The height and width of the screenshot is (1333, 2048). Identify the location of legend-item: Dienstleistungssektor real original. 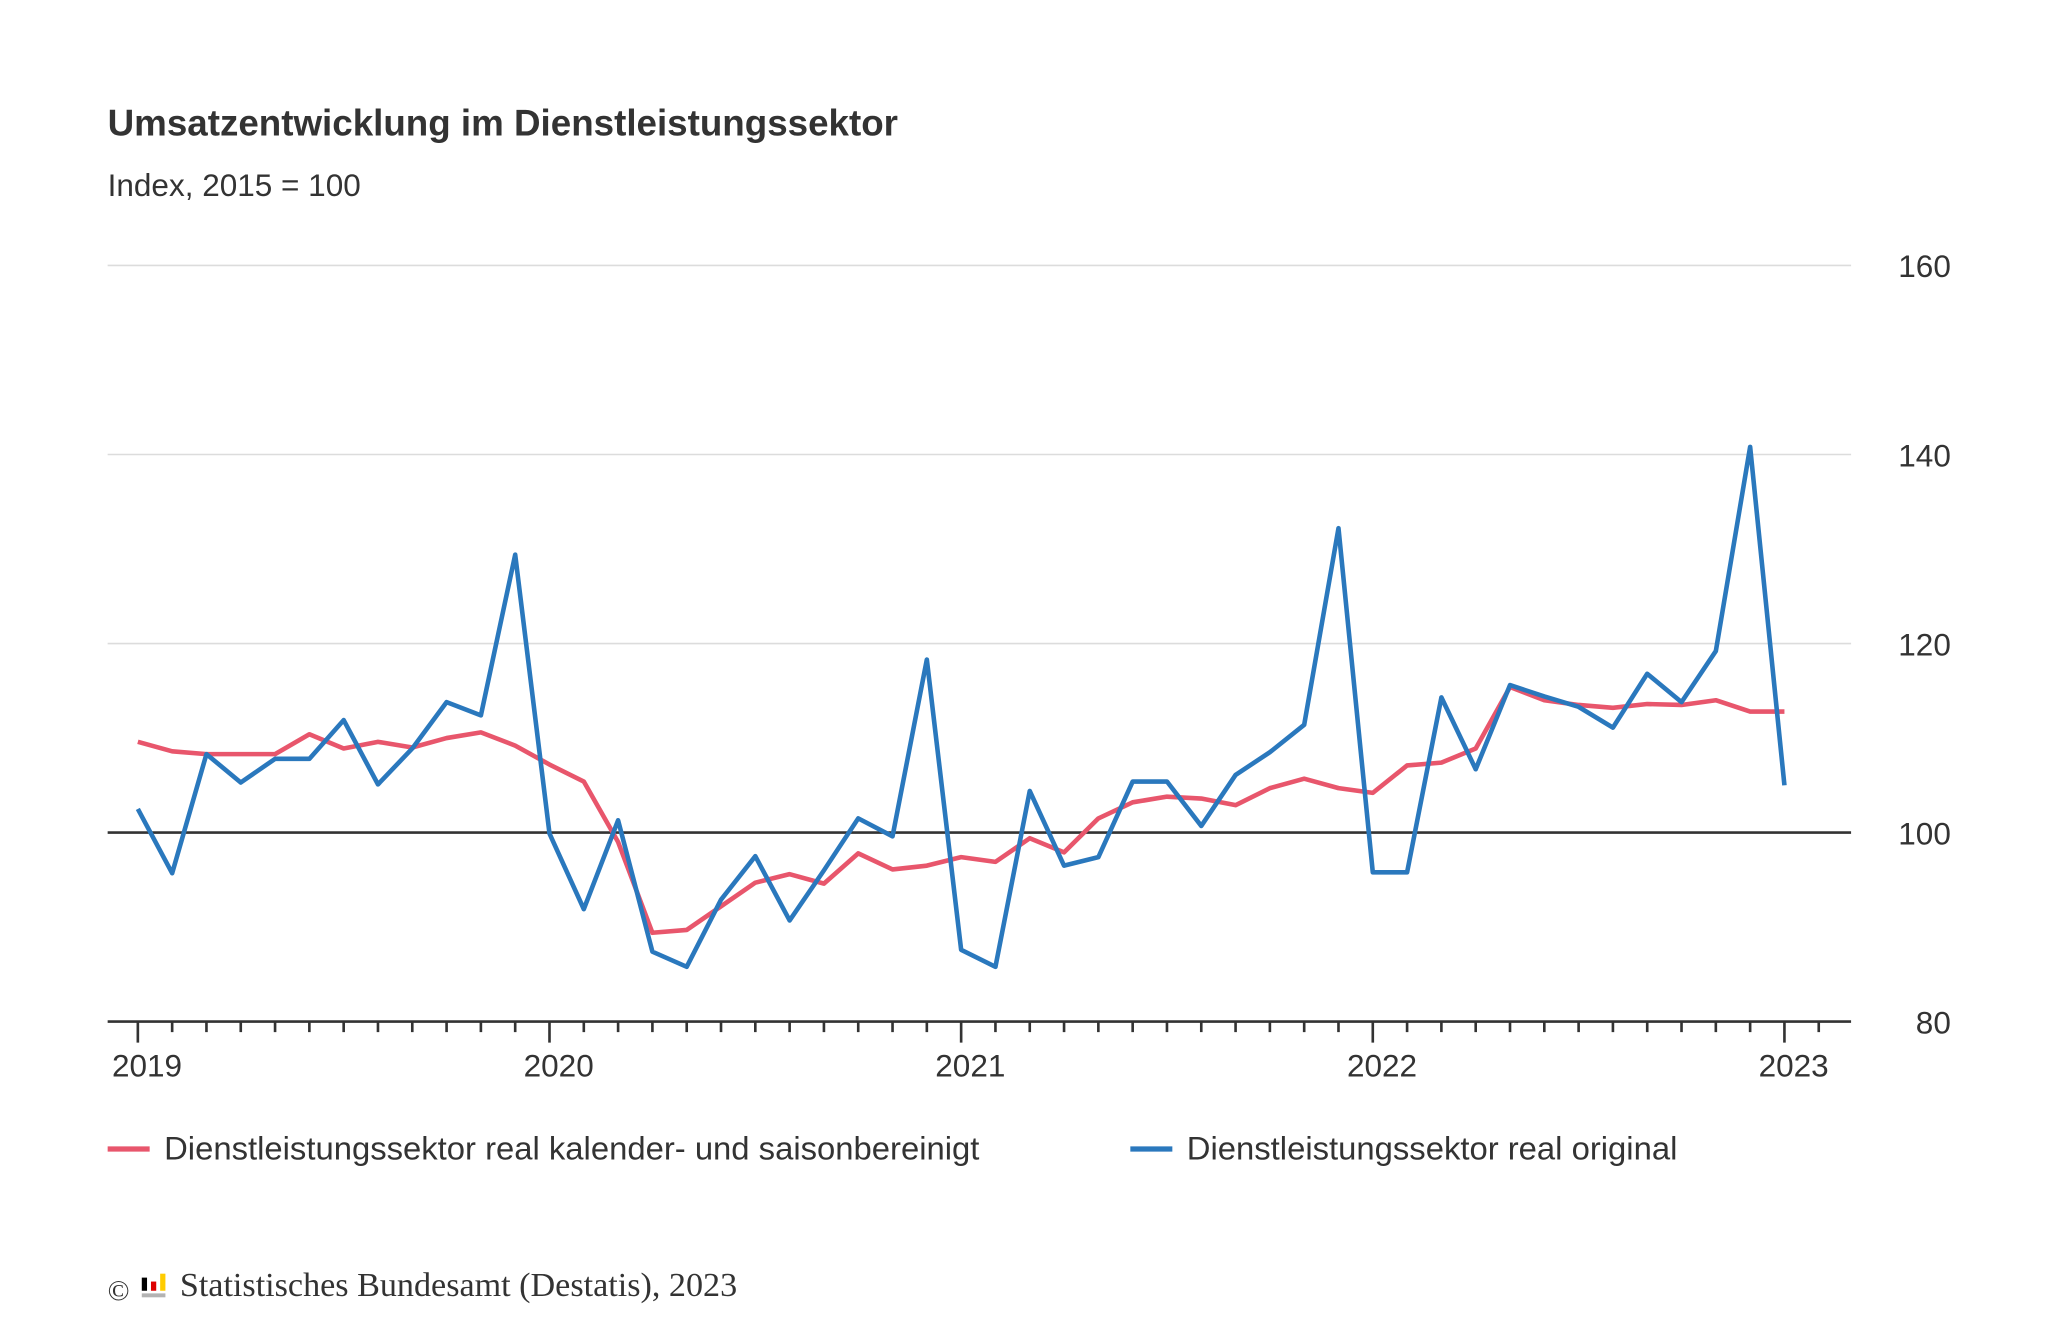
(1403, 1147).